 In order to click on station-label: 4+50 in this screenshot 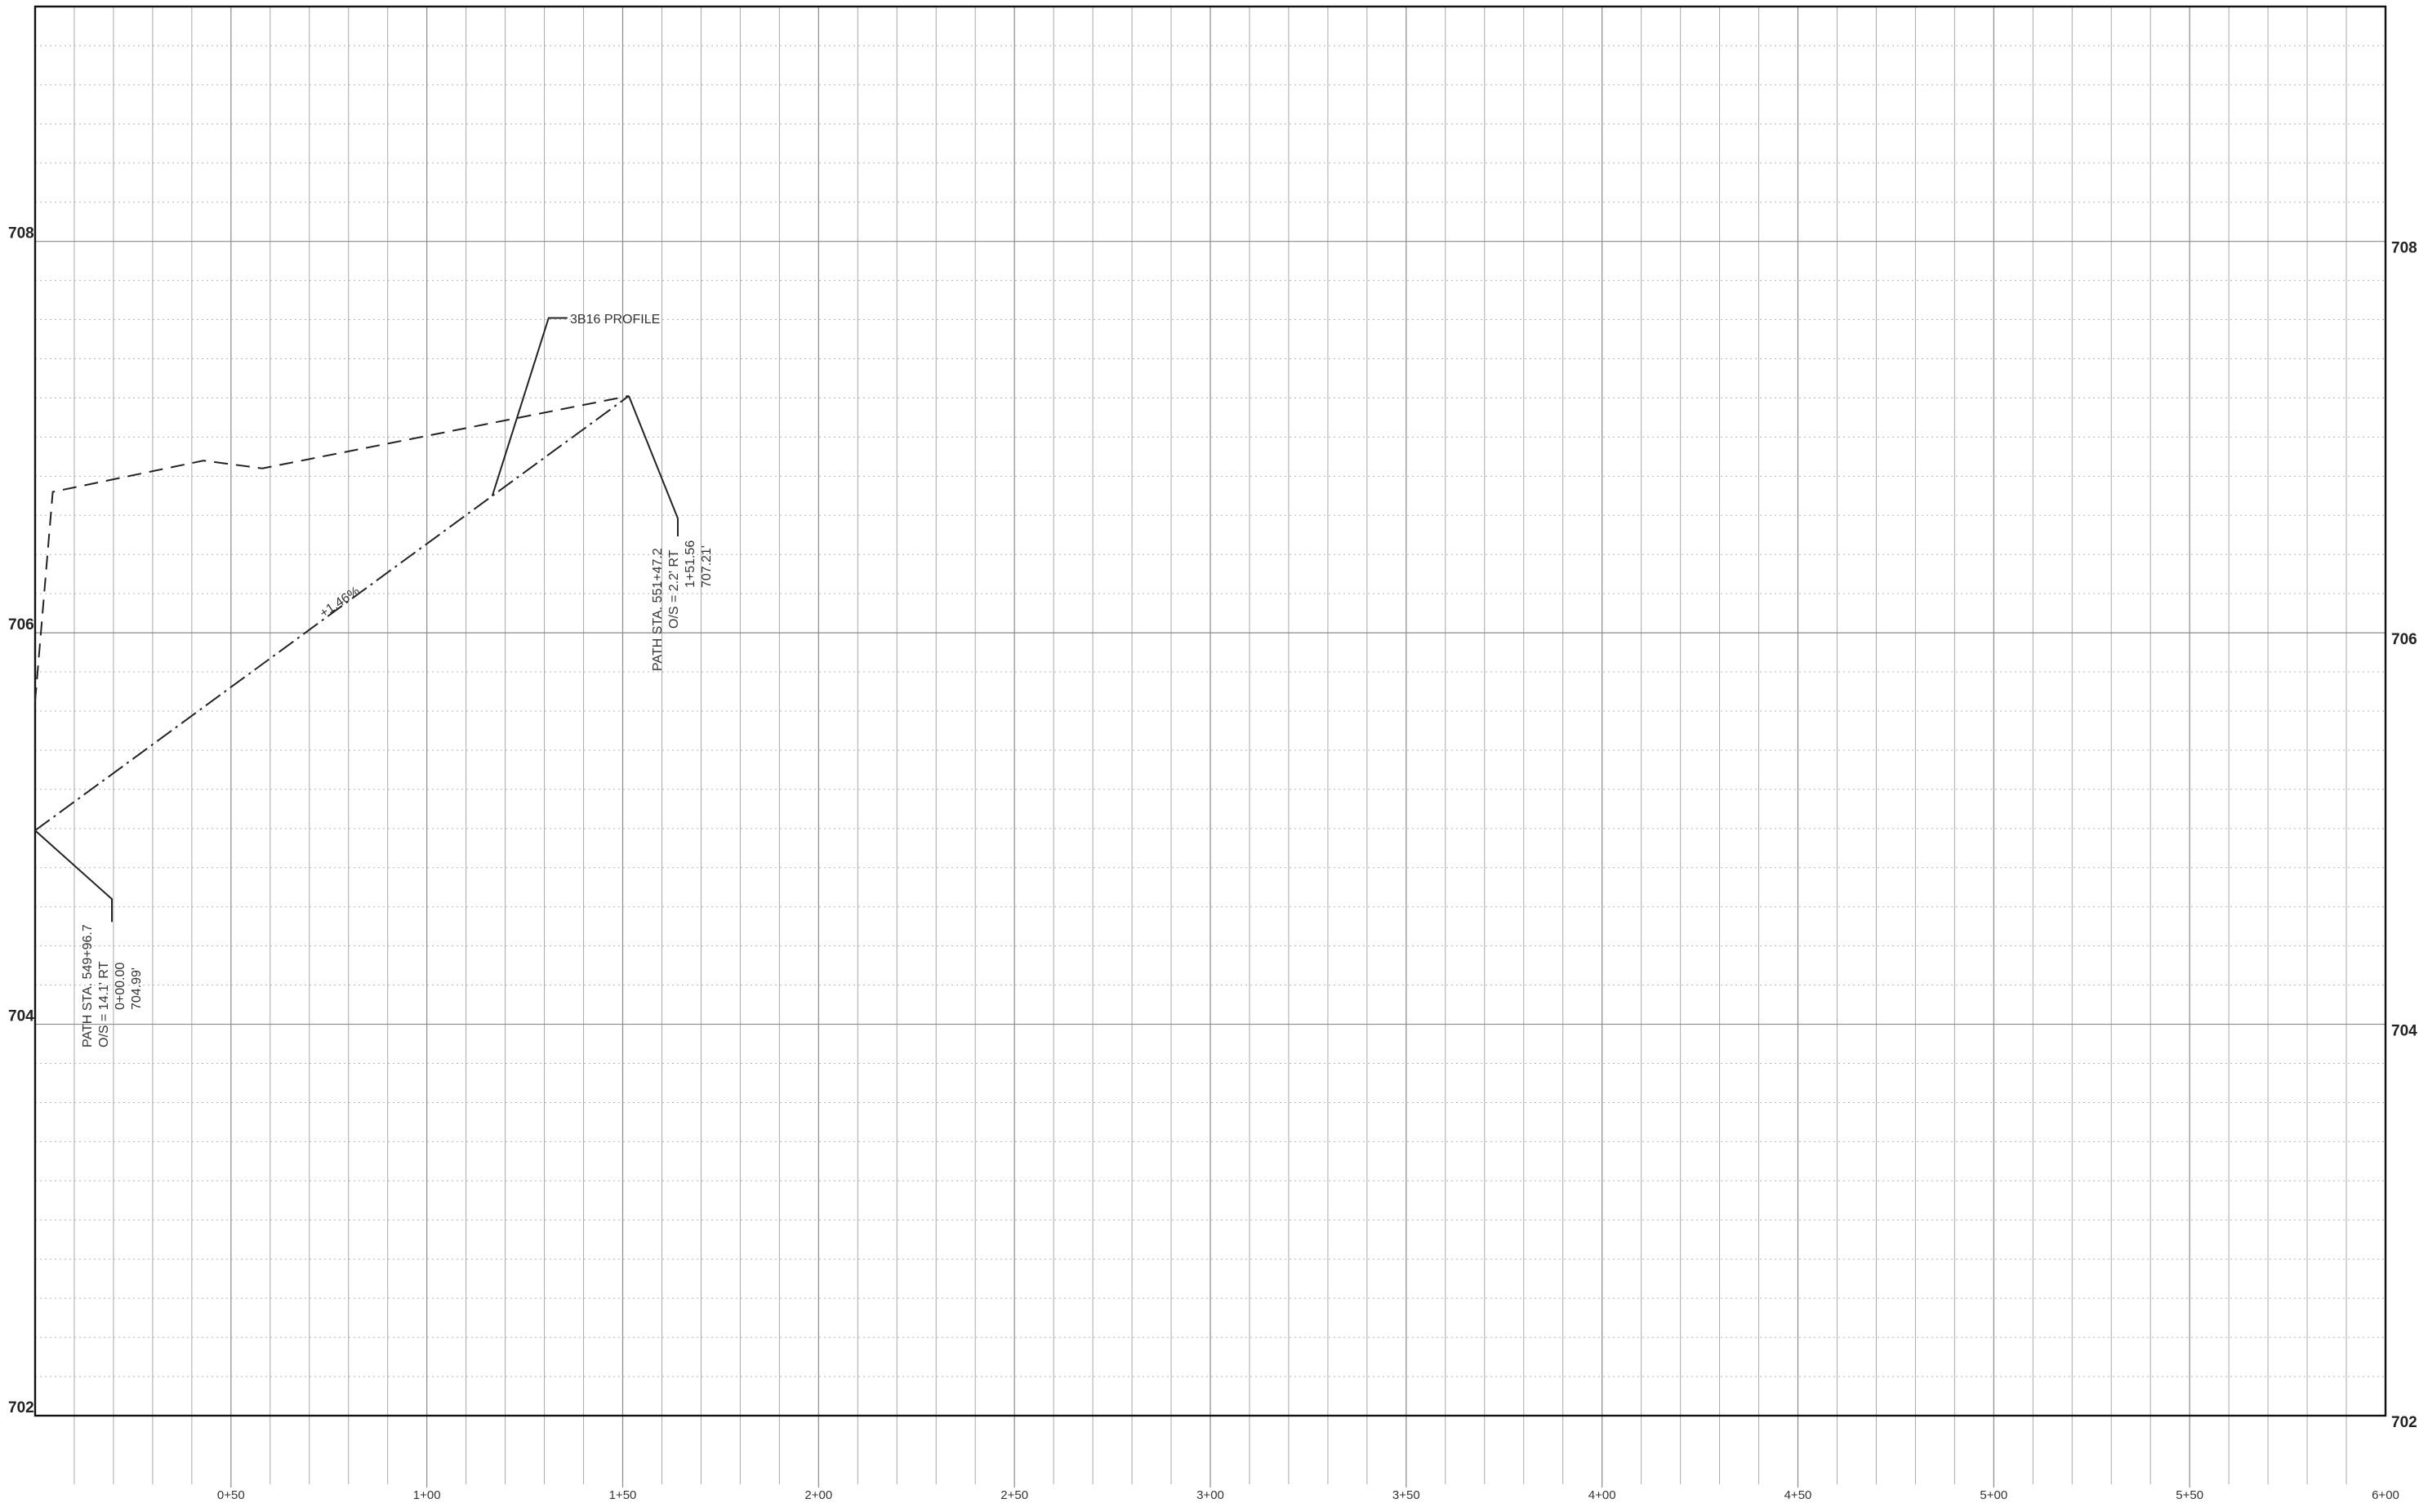, I will do `click(1798, 1495)`.